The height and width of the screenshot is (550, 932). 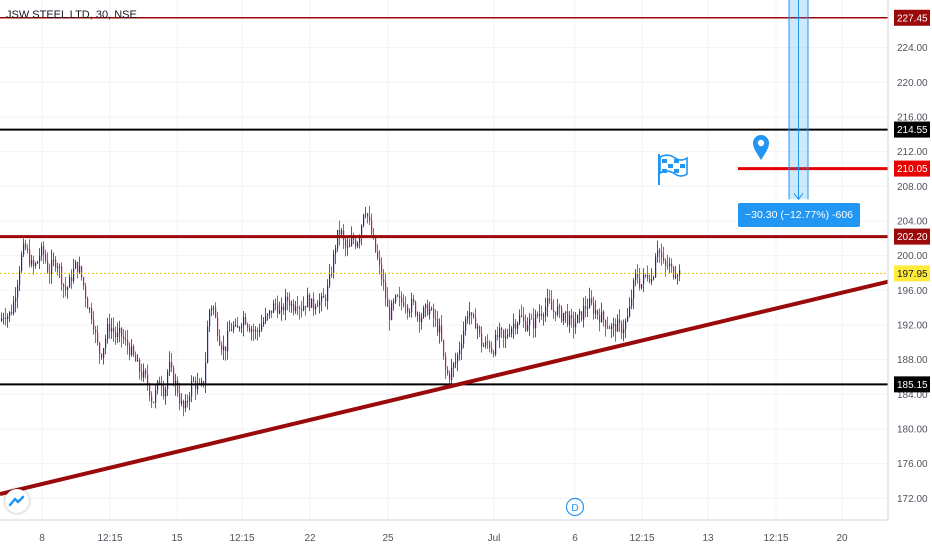 What do you see at coordinates (799, 215) in the screenshot?
I see `measure-label: −30.30 (−12.77%) -606` at bounding box center [799, 215].